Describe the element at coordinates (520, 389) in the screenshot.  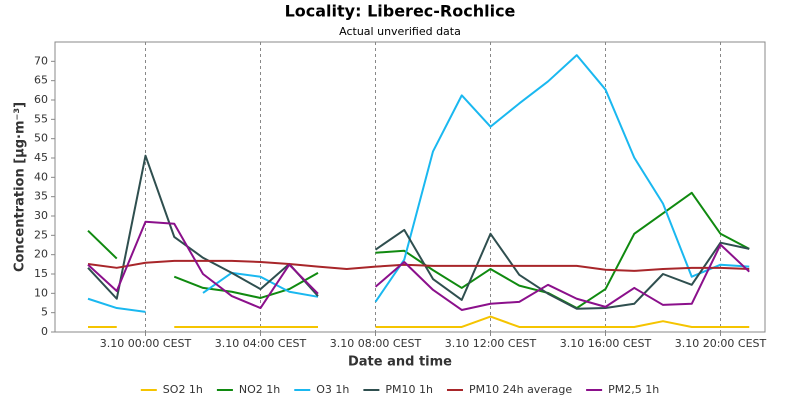
I see `legend-label: PM10 24h average` at that location.